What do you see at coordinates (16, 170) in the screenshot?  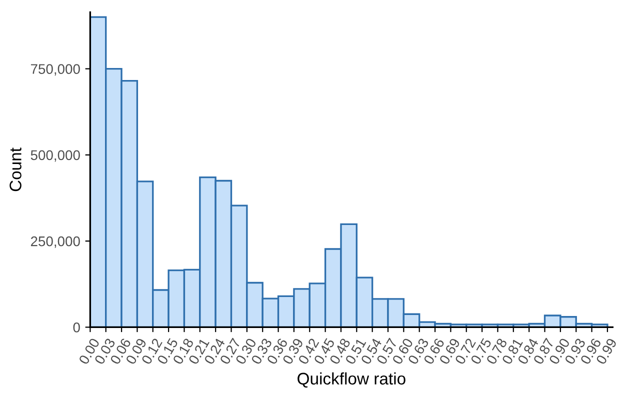 I see `y-axis-title: Count` at bounding box center [16, 170].